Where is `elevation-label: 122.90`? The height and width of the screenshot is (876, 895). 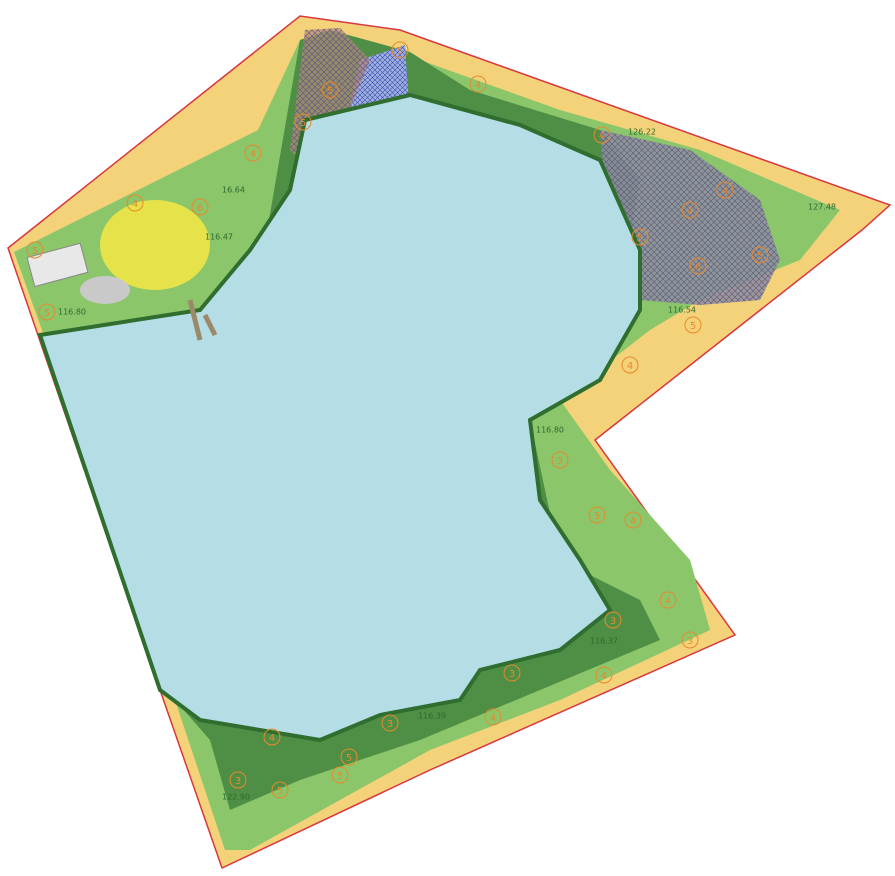 elevation-label: 122.90 is located at coordinates (236, 797).